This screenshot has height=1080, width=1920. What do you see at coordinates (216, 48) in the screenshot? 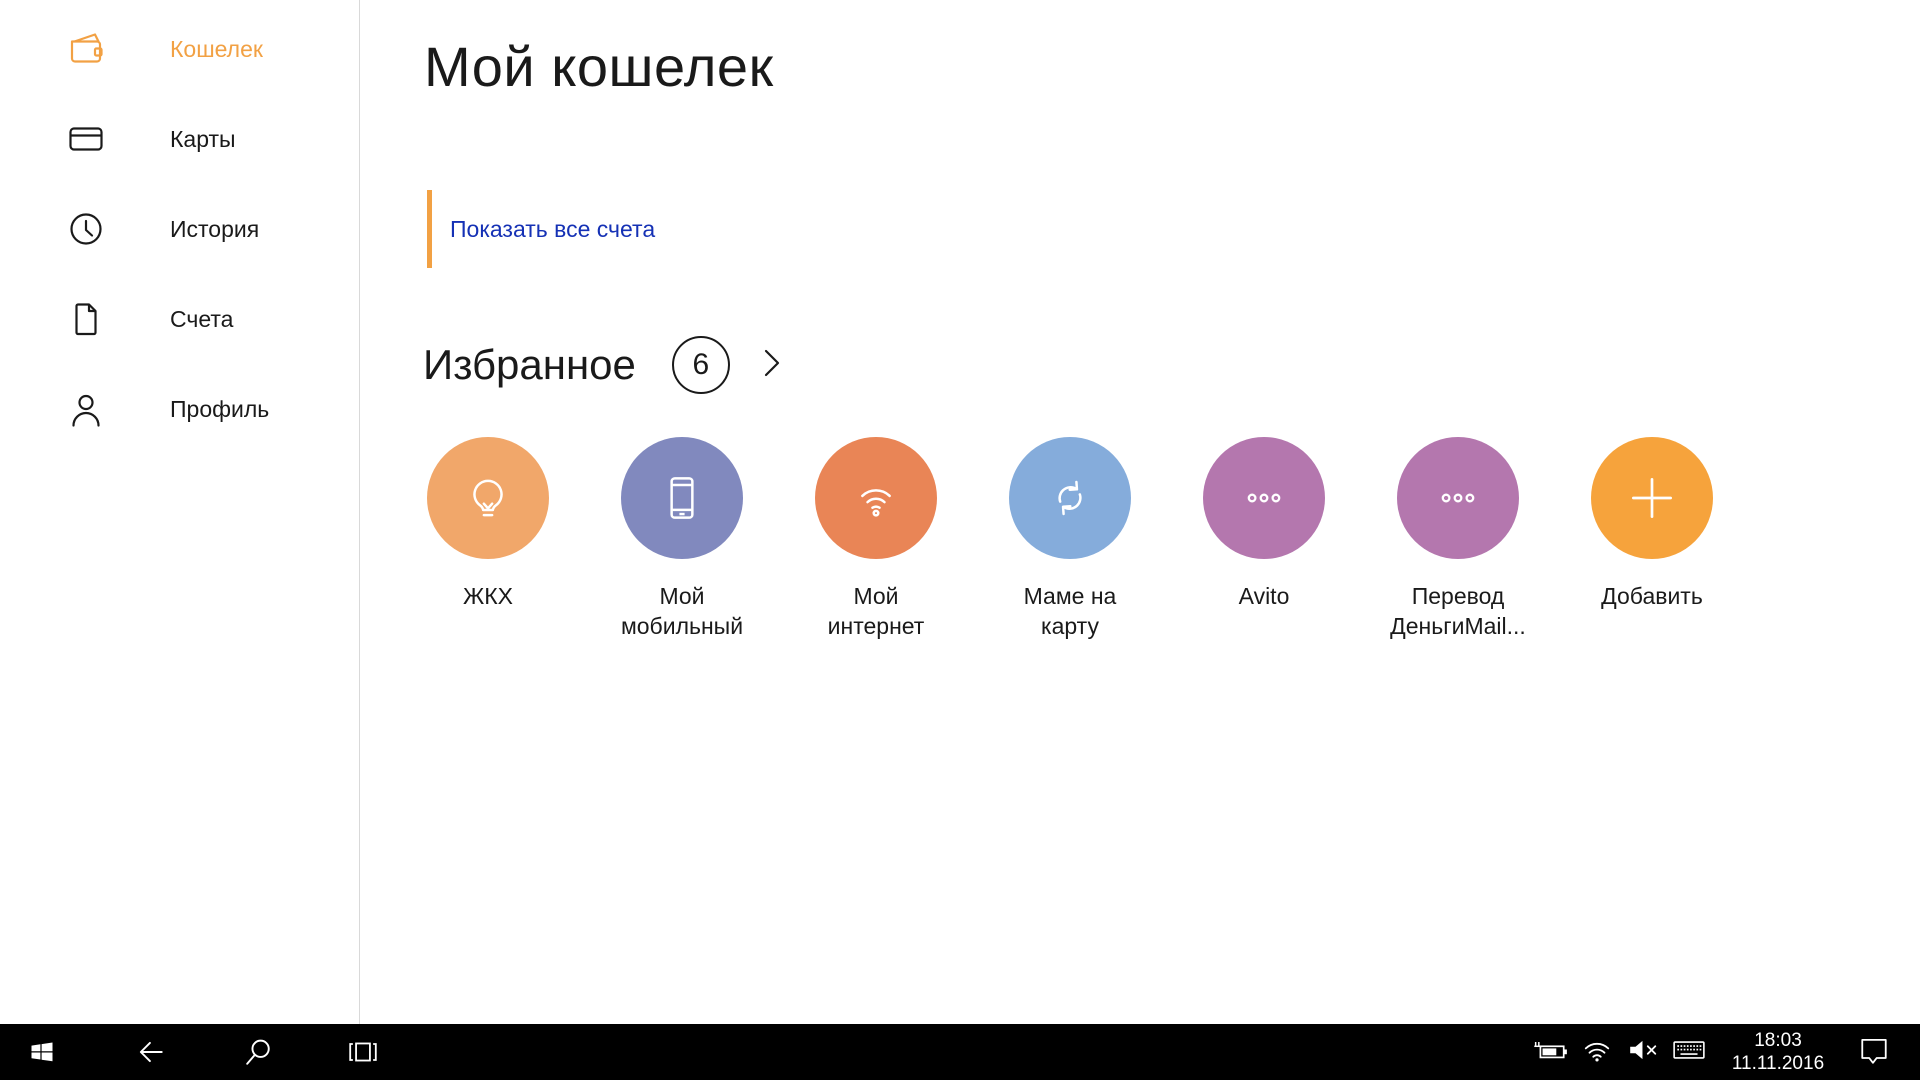
I see `sidebar-item-label: Кошелек` at bounding box center [216, 48].